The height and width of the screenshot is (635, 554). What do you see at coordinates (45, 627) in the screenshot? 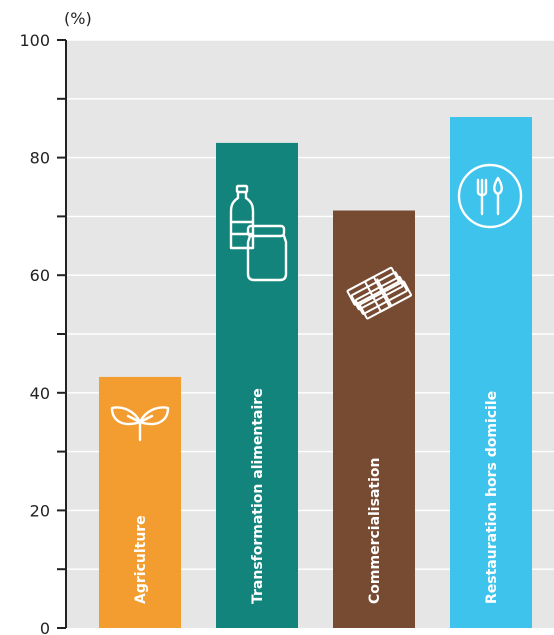
I see `y-tick-label: 0` at bounding box center [45, 627].